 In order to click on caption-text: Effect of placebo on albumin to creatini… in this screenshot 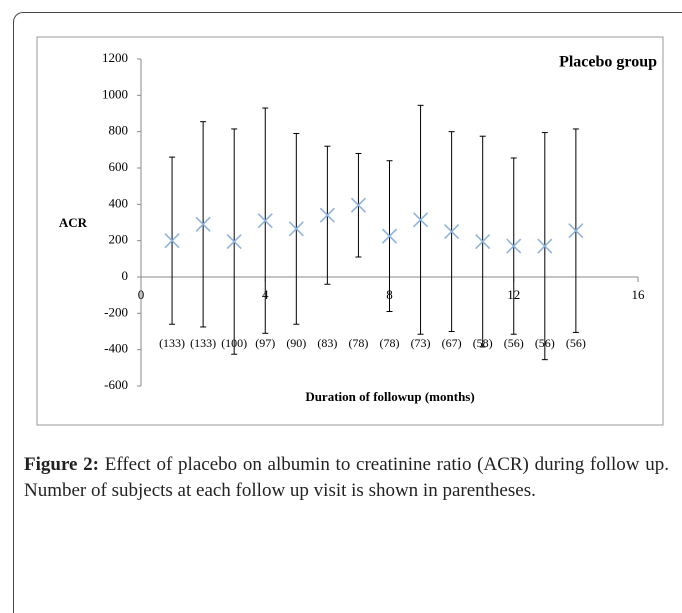, I will do `click(346, 477)`.